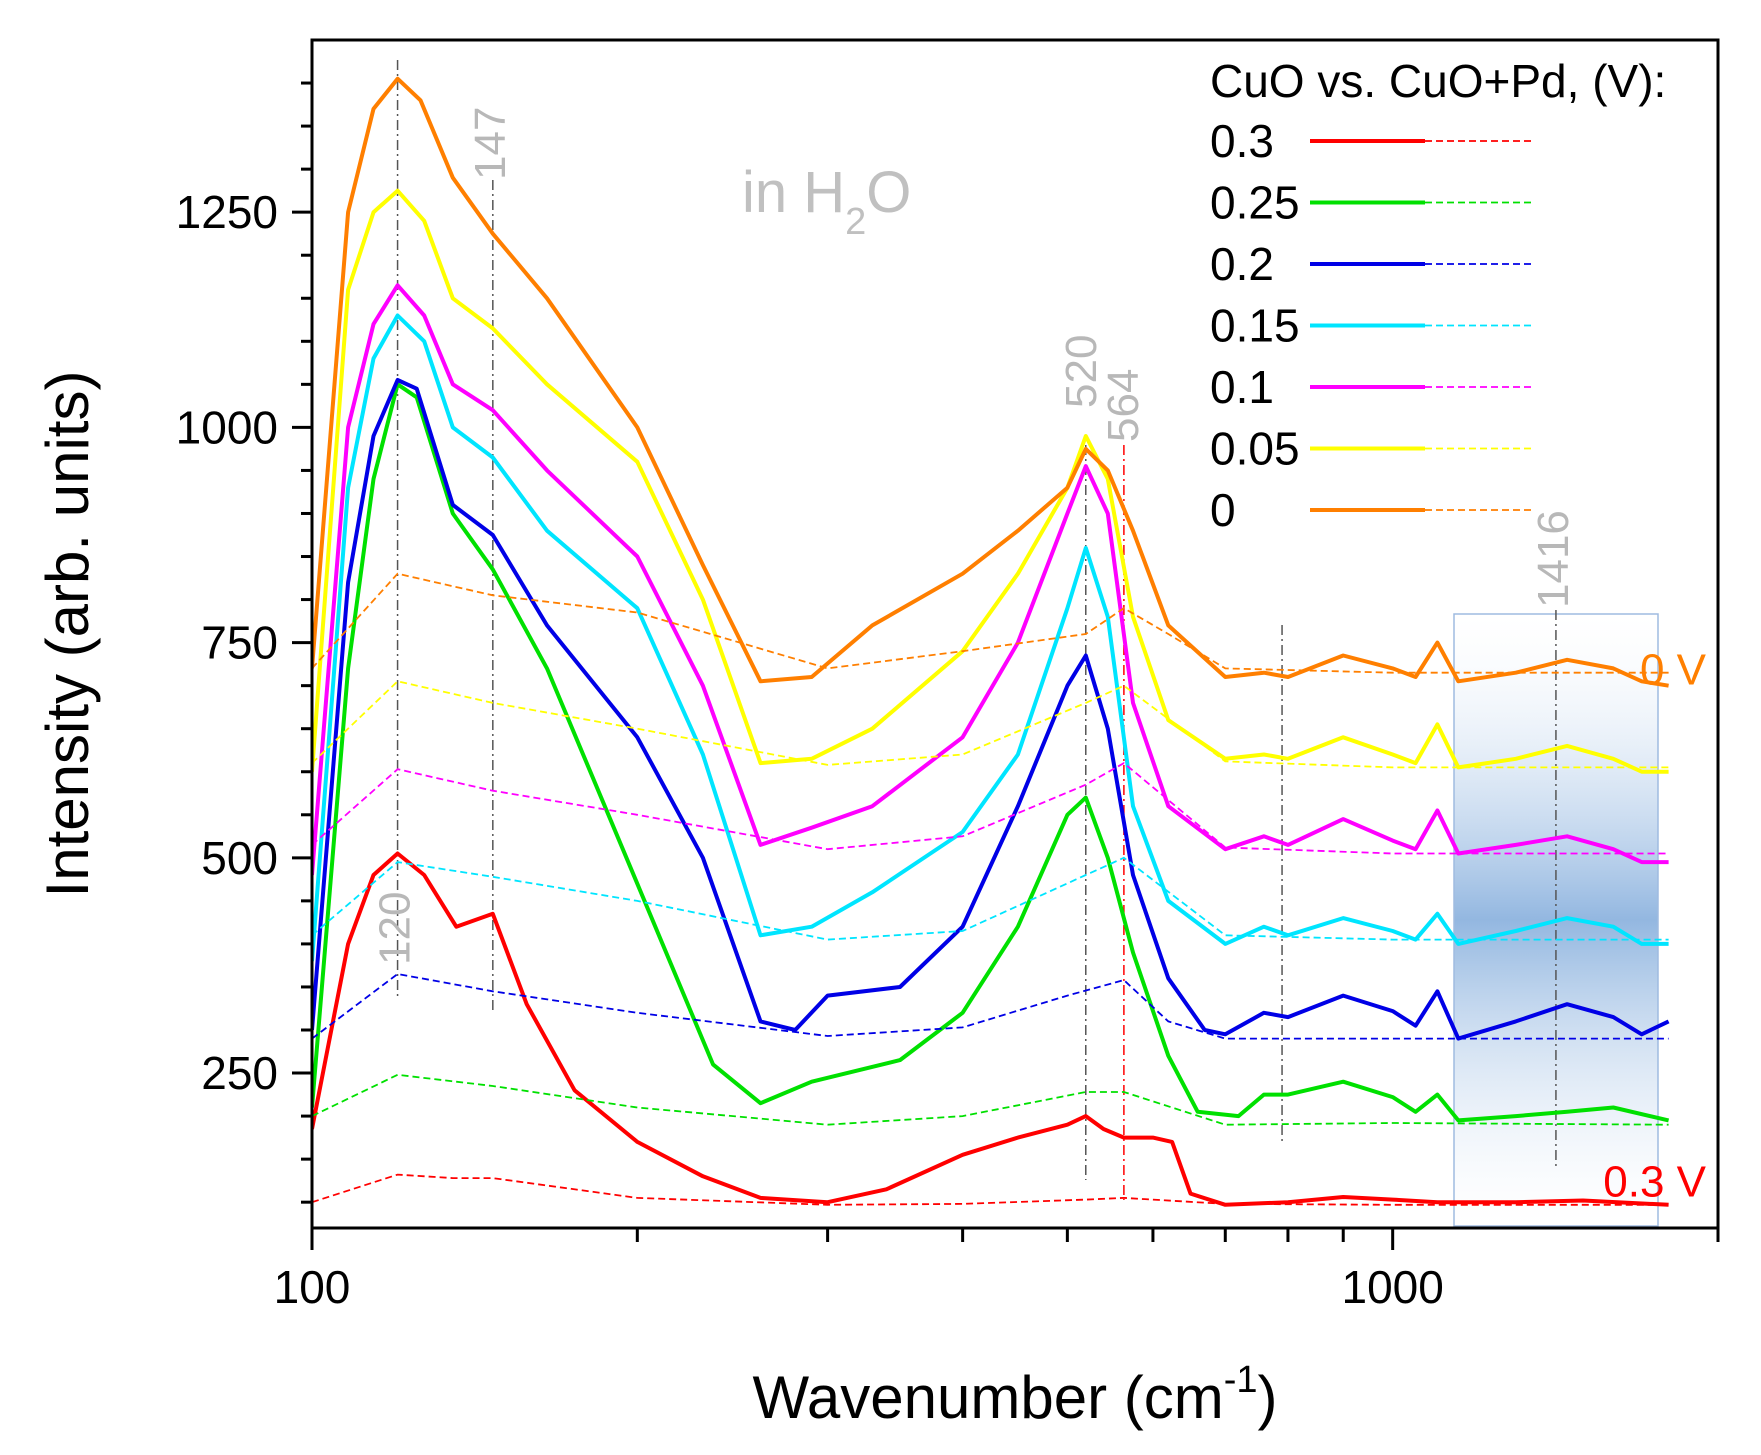  I want to click on legend-item-label: 0.2, so click(1242, 264).